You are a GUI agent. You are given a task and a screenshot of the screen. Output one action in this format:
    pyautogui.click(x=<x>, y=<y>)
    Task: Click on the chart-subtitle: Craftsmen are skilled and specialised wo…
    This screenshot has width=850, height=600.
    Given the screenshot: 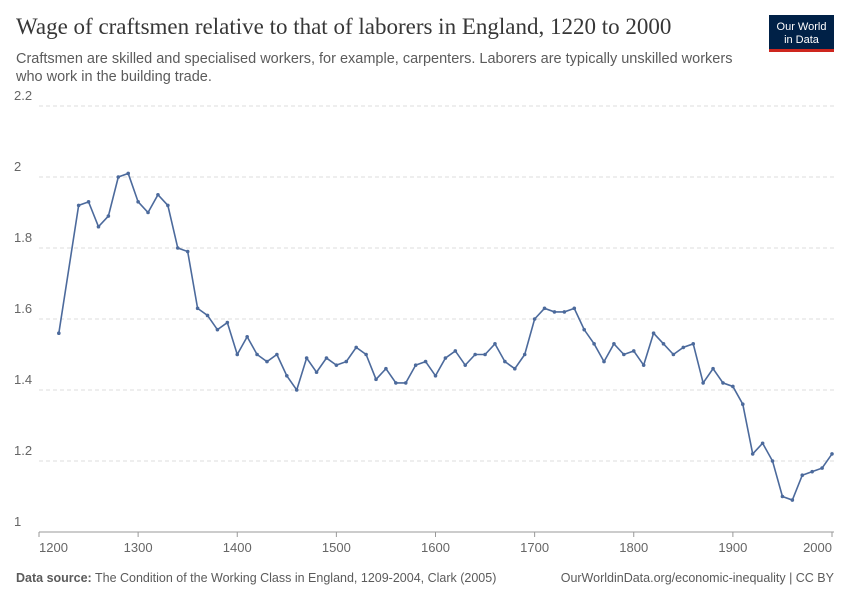 What is the action you would take?
    pyautogui.click(x=374, y=59)
    